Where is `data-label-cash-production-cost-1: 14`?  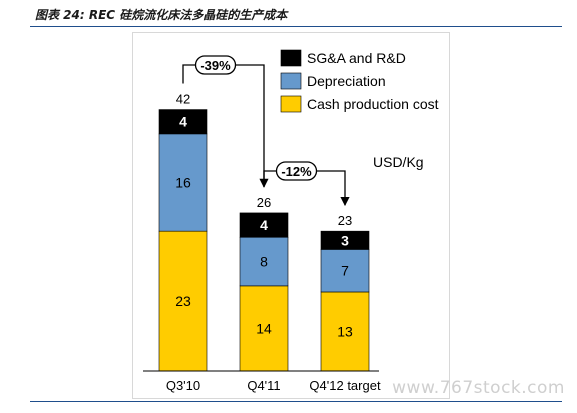 data-label-cash-production-cost-1: 14 is located at coordinates (264, 328).